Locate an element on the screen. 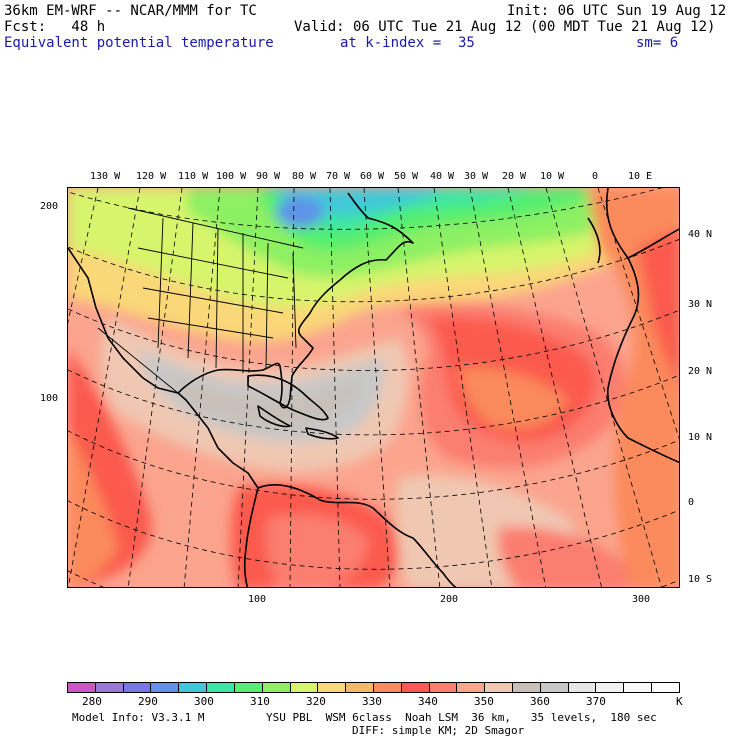  forecast-hour: Fcst: 48 h is located at coordinates (55, 27).